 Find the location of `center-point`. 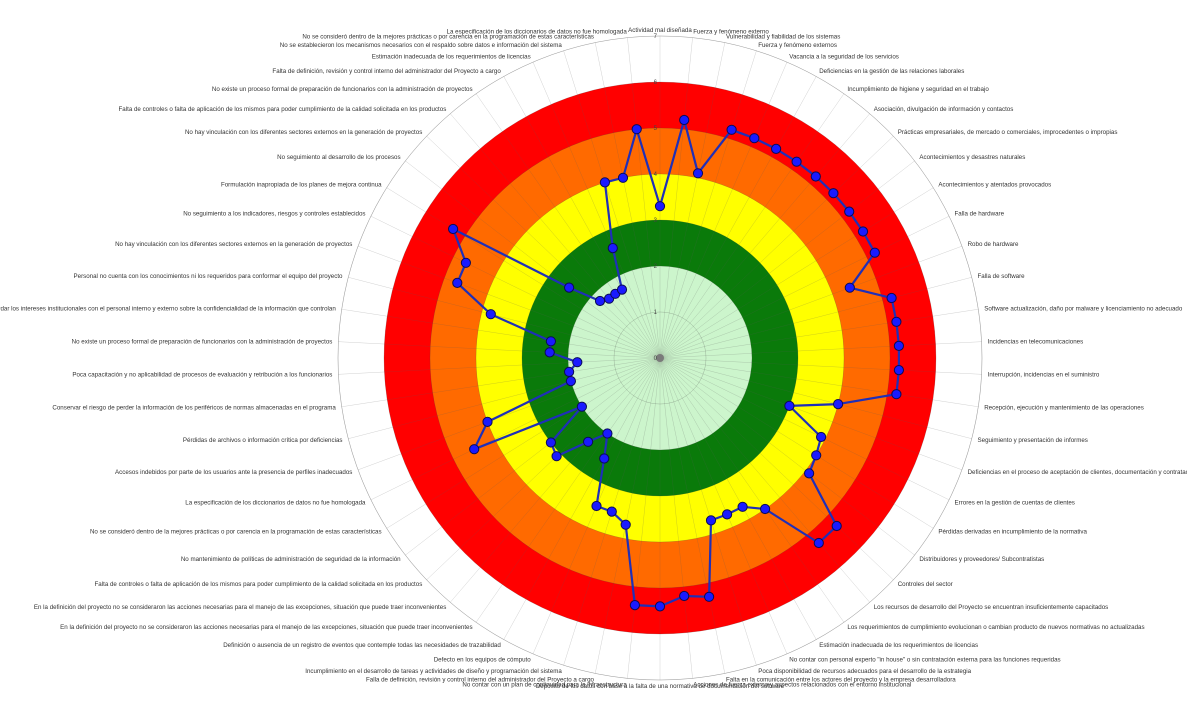

center-point is located at coordinates (660, 358).